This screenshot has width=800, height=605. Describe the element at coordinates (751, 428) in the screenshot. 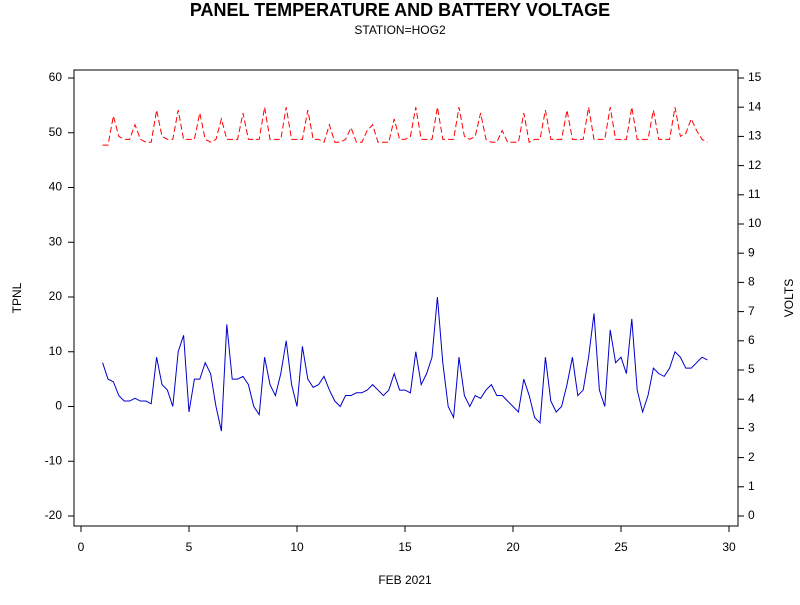

I see `y2-tick-label: 3` at that location.